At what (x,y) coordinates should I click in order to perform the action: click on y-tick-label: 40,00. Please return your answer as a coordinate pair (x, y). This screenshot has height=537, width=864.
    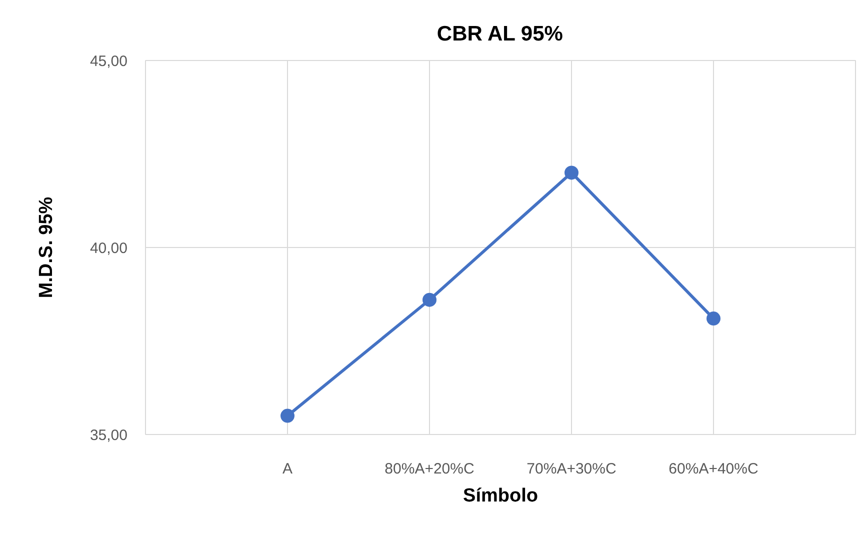
    Looking at the image, I should click on (109, 248).